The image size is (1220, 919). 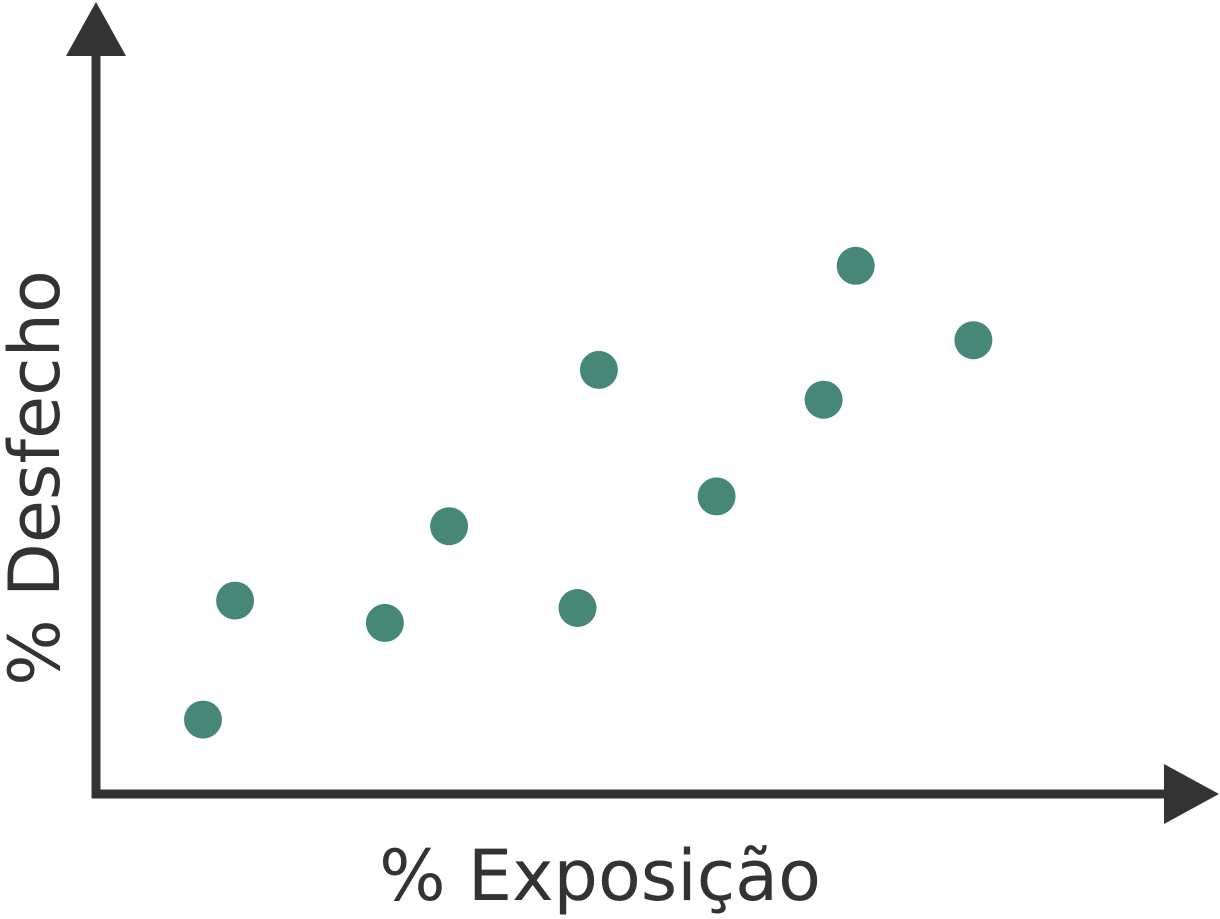 I want to click on y-axis, so click(x=96, y=400).